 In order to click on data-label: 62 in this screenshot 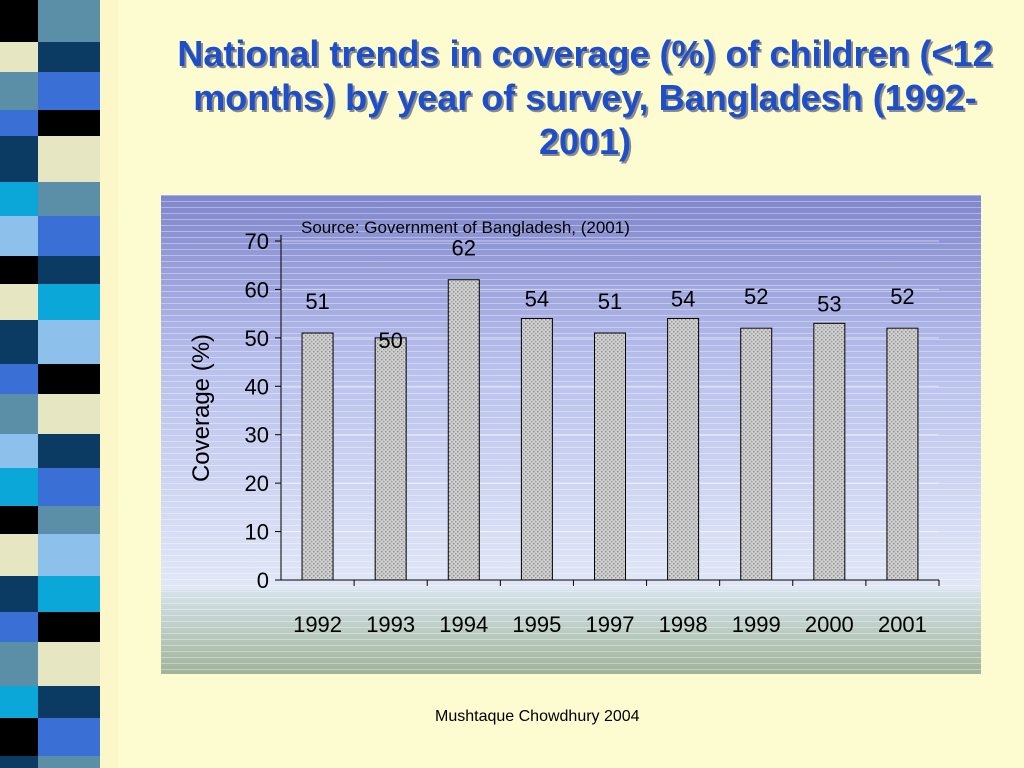, I will do `click(464, 248)`.